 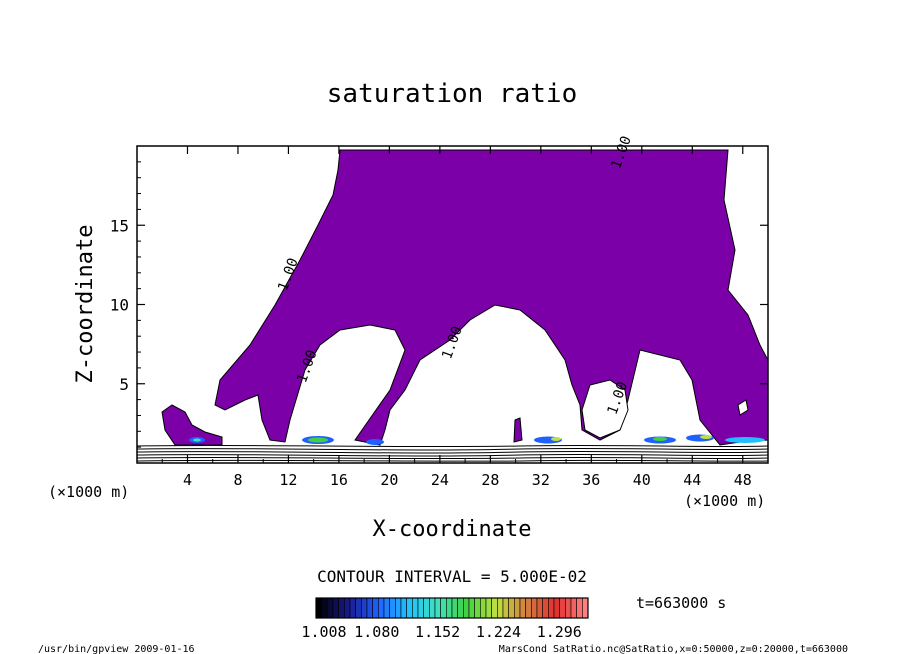 What do you see at coordinates (743, 480) in the screenshot?
I see `x-tick-label: 48` at bounding box center [743, 480].